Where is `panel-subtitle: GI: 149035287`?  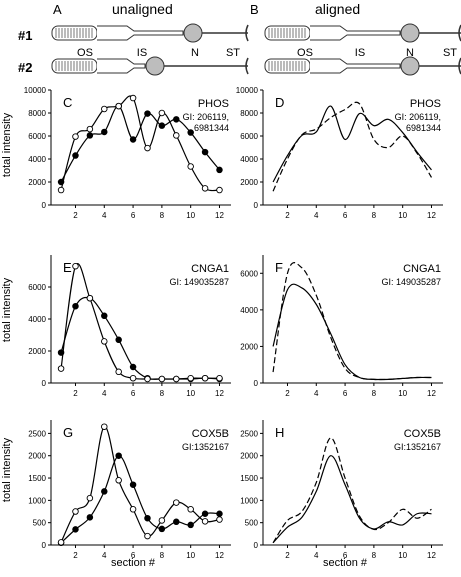
panel-subtitle: GI: 149035287 is located at coordinates (199, 282).